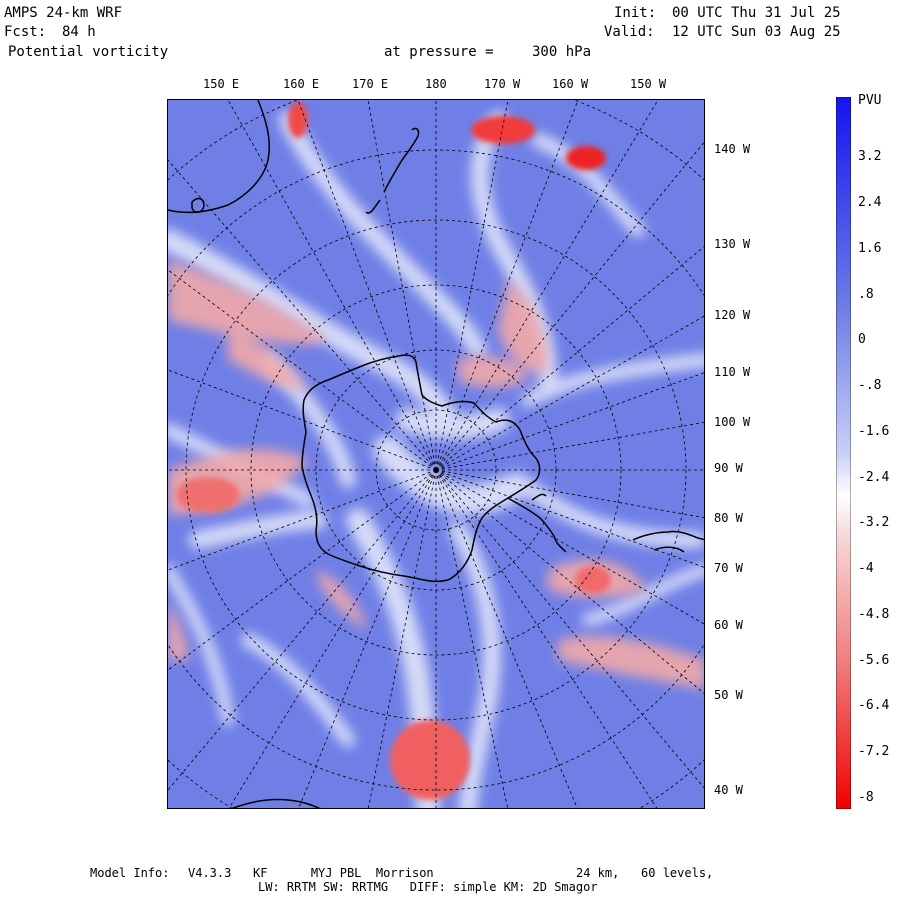 The image size is (900, 900). What do you see at coordinates (870, 156) in the screenshot?
I see `colorbar-tick: 3.2` at bounding box center [870, 156].